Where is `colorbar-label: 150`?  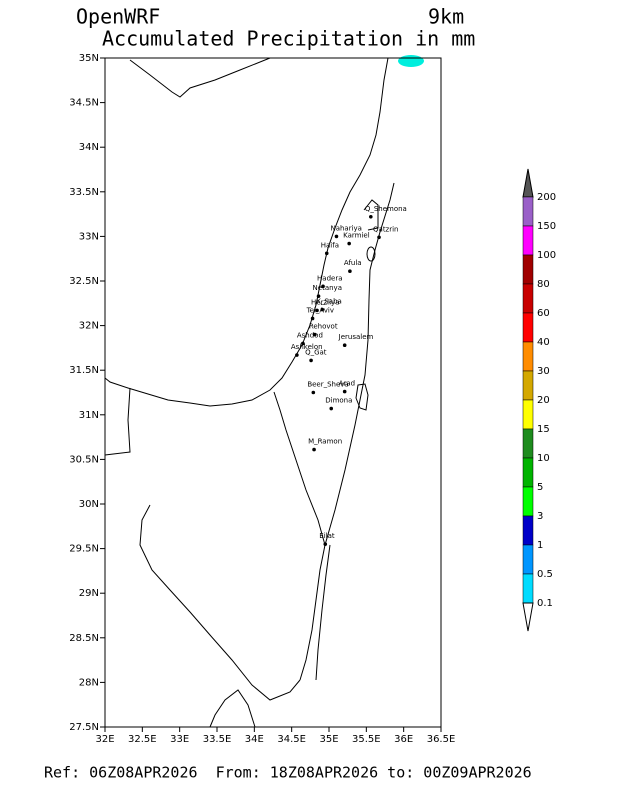 colorbar-label: 150 is located at coordinates (546, 226).